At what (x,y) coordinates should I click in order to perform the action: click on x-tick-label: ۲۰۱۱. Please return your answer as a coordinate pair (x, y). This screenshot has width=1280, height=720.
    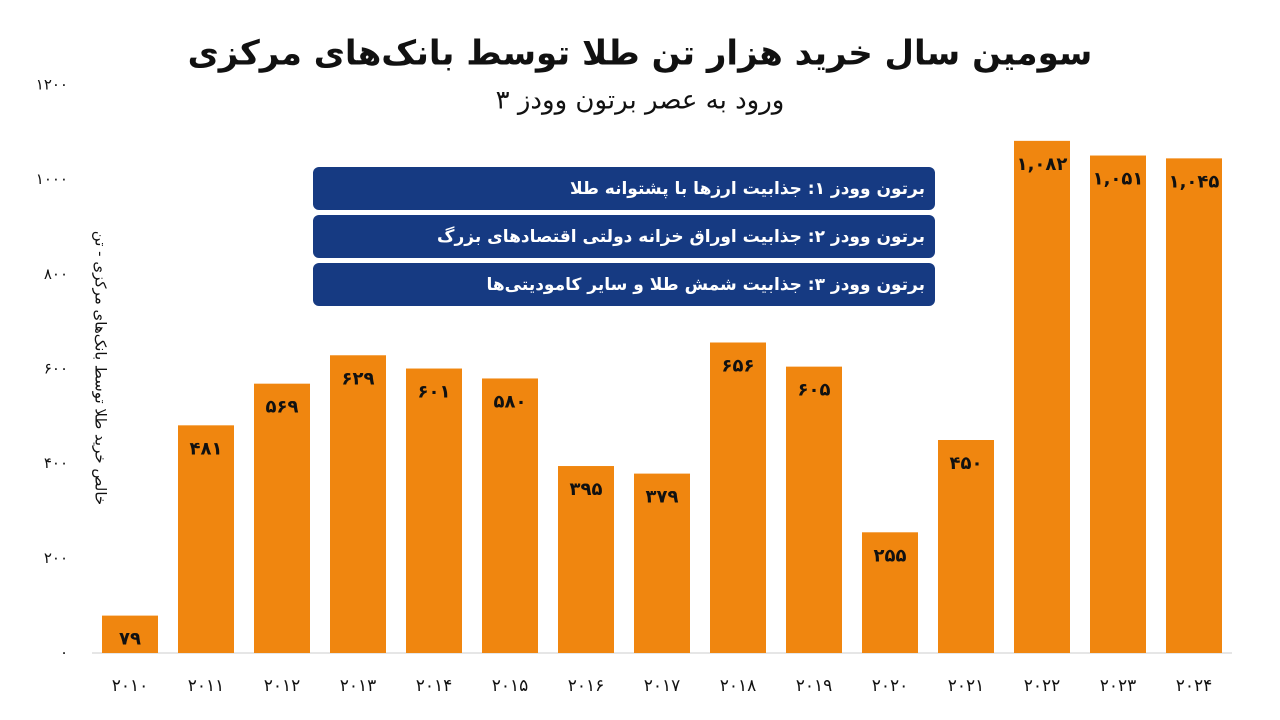
    Looking at the image, I should click on (206, 686).